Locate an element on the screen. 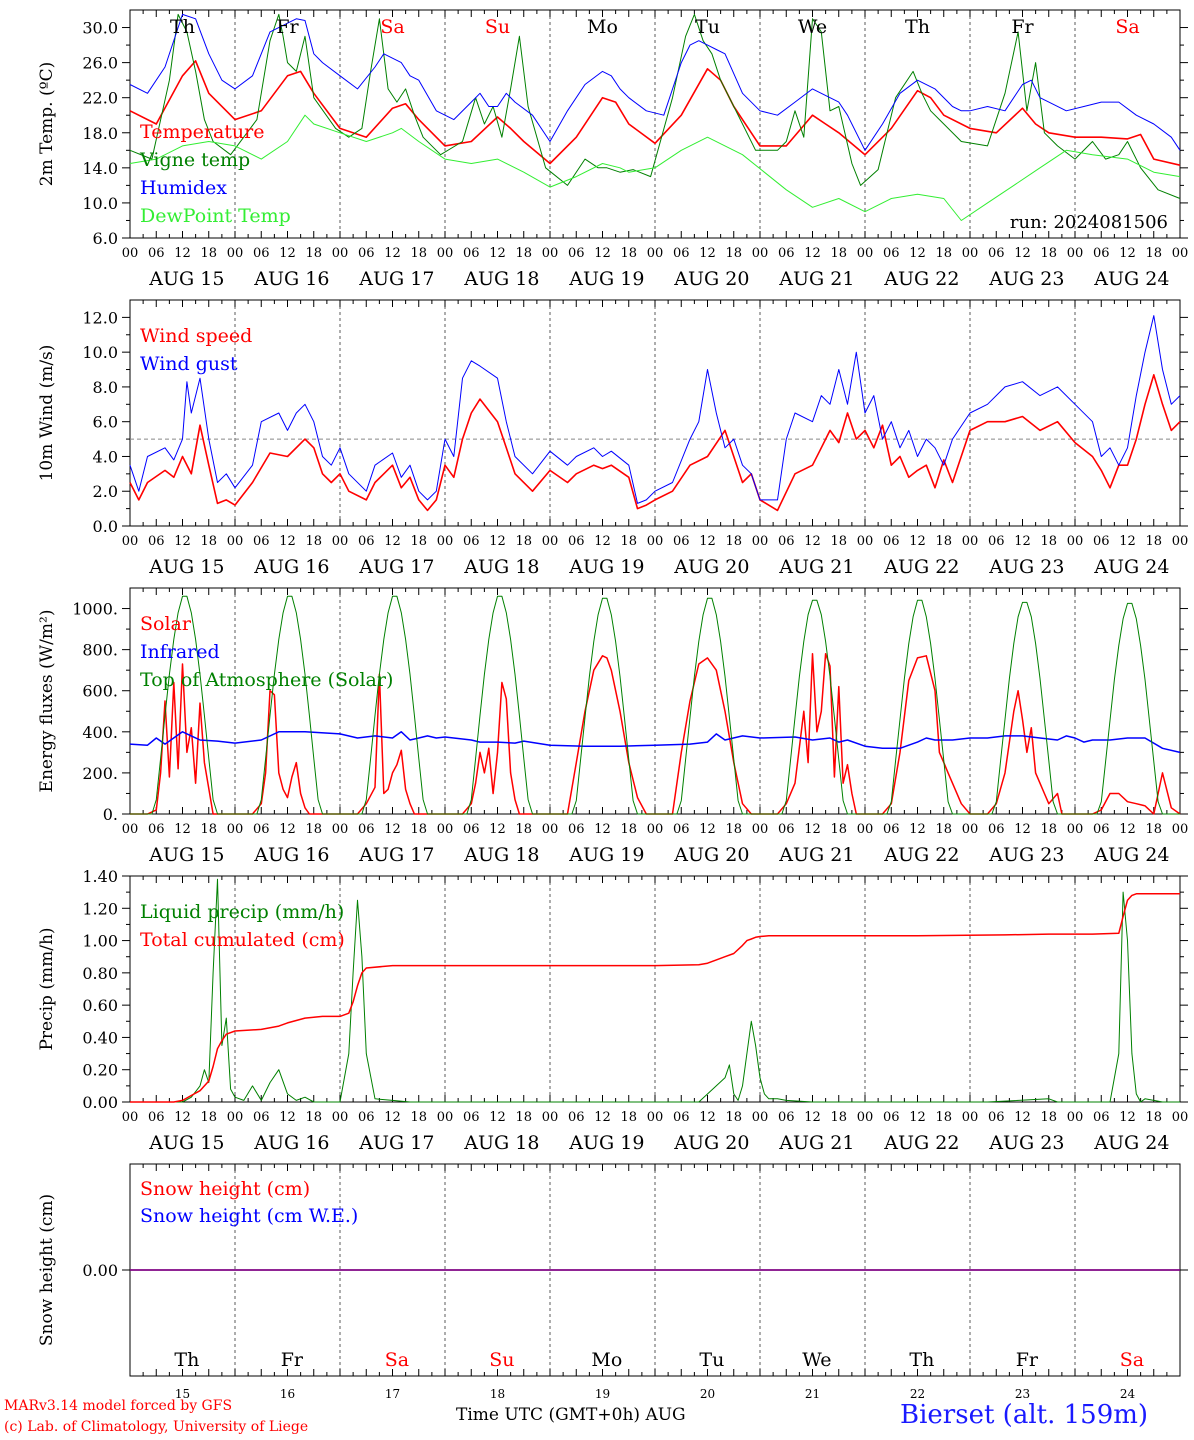 This screenshot has width=1194, height=1440. y-tick-label: 1000. is located at coordinates (95, 609).